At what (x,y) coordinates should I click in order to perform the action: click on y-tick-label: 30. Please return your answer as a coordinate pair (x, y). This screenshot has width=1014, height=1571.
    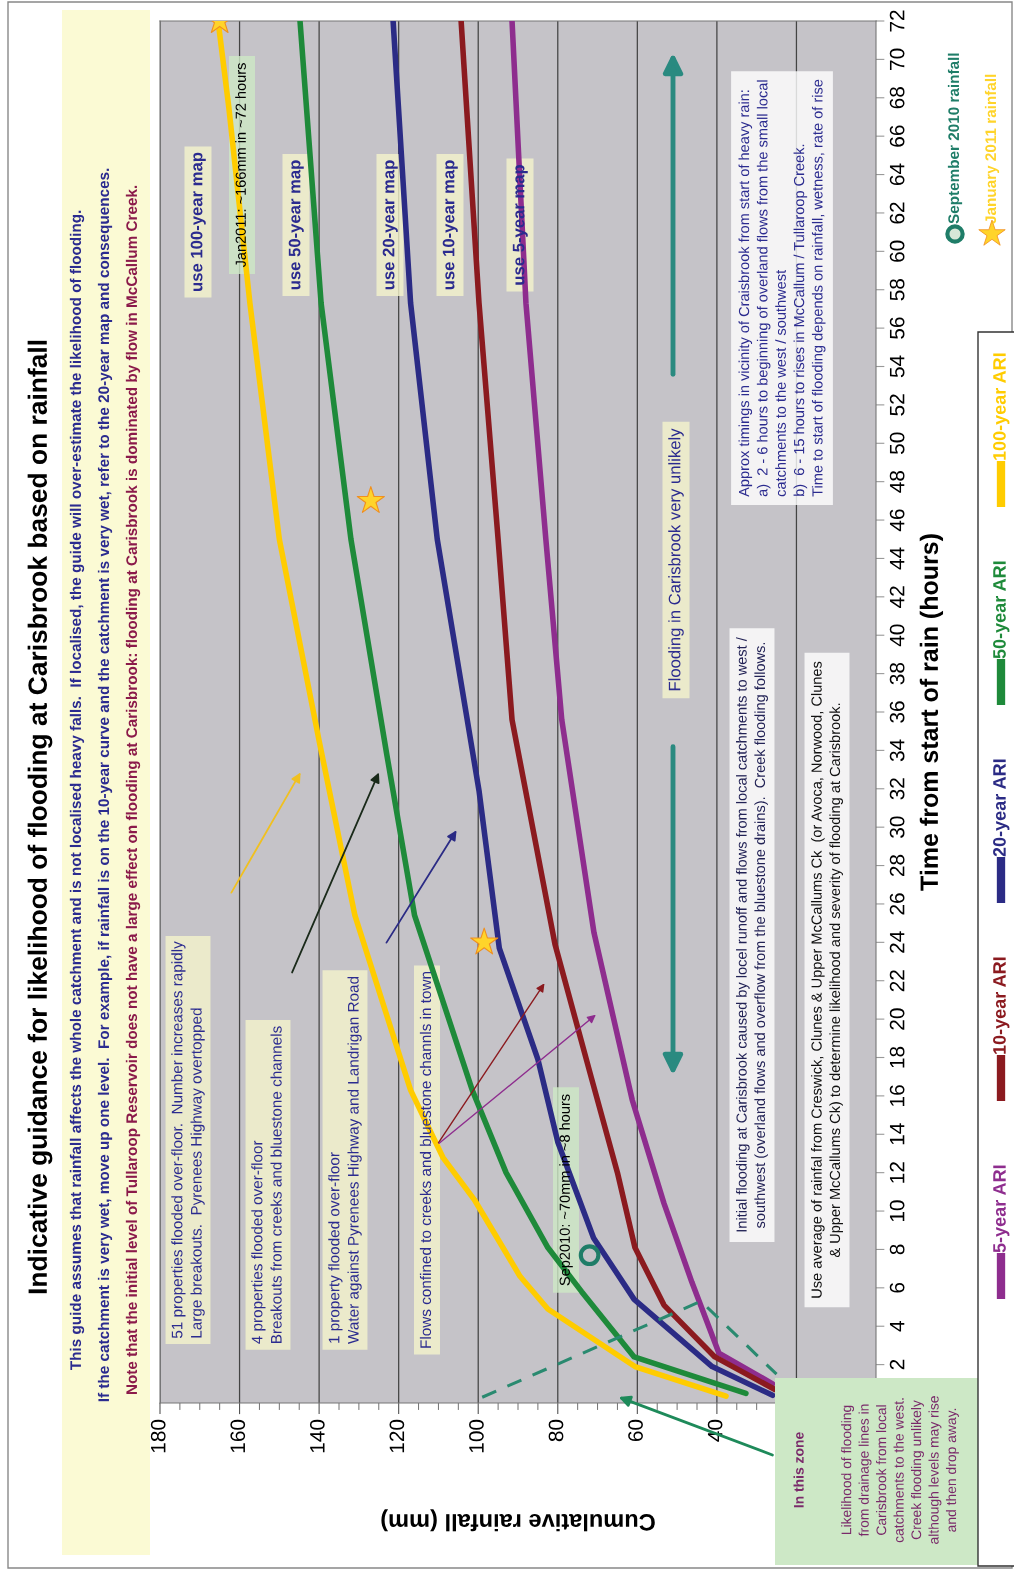
    Looking at the image, I should click on (897, 827).